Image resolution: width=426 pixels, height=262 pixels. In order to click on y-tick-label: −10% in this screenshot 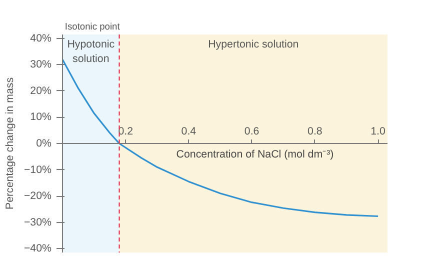, I will do `click(38, 170)`.